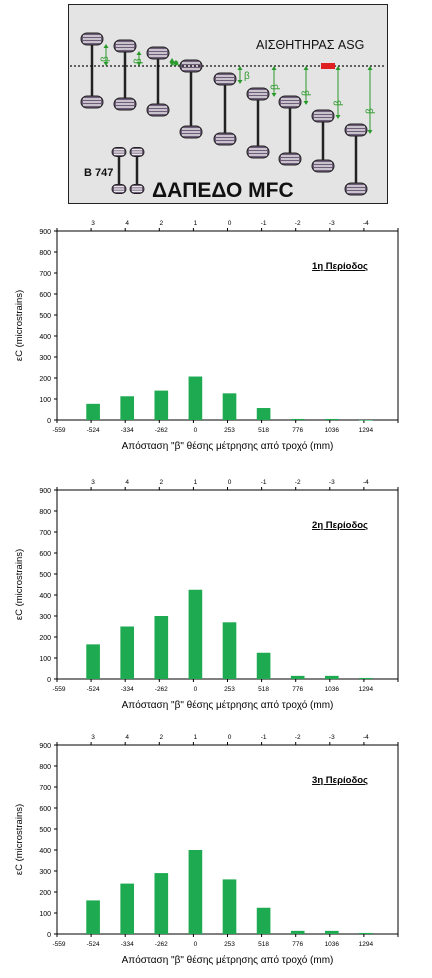 Image resolution: width=432 pixels, height=978 pixels. I want to click on y-tick-label: 700, so click(45, 788).